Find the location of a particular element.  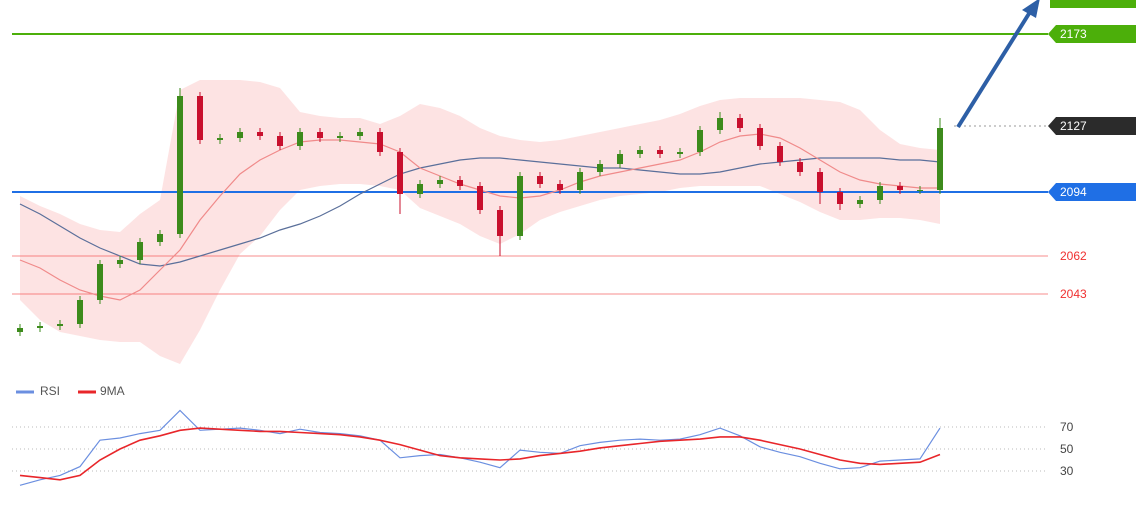

y-tick-label: 70 is located at coordinates (1067, 427).